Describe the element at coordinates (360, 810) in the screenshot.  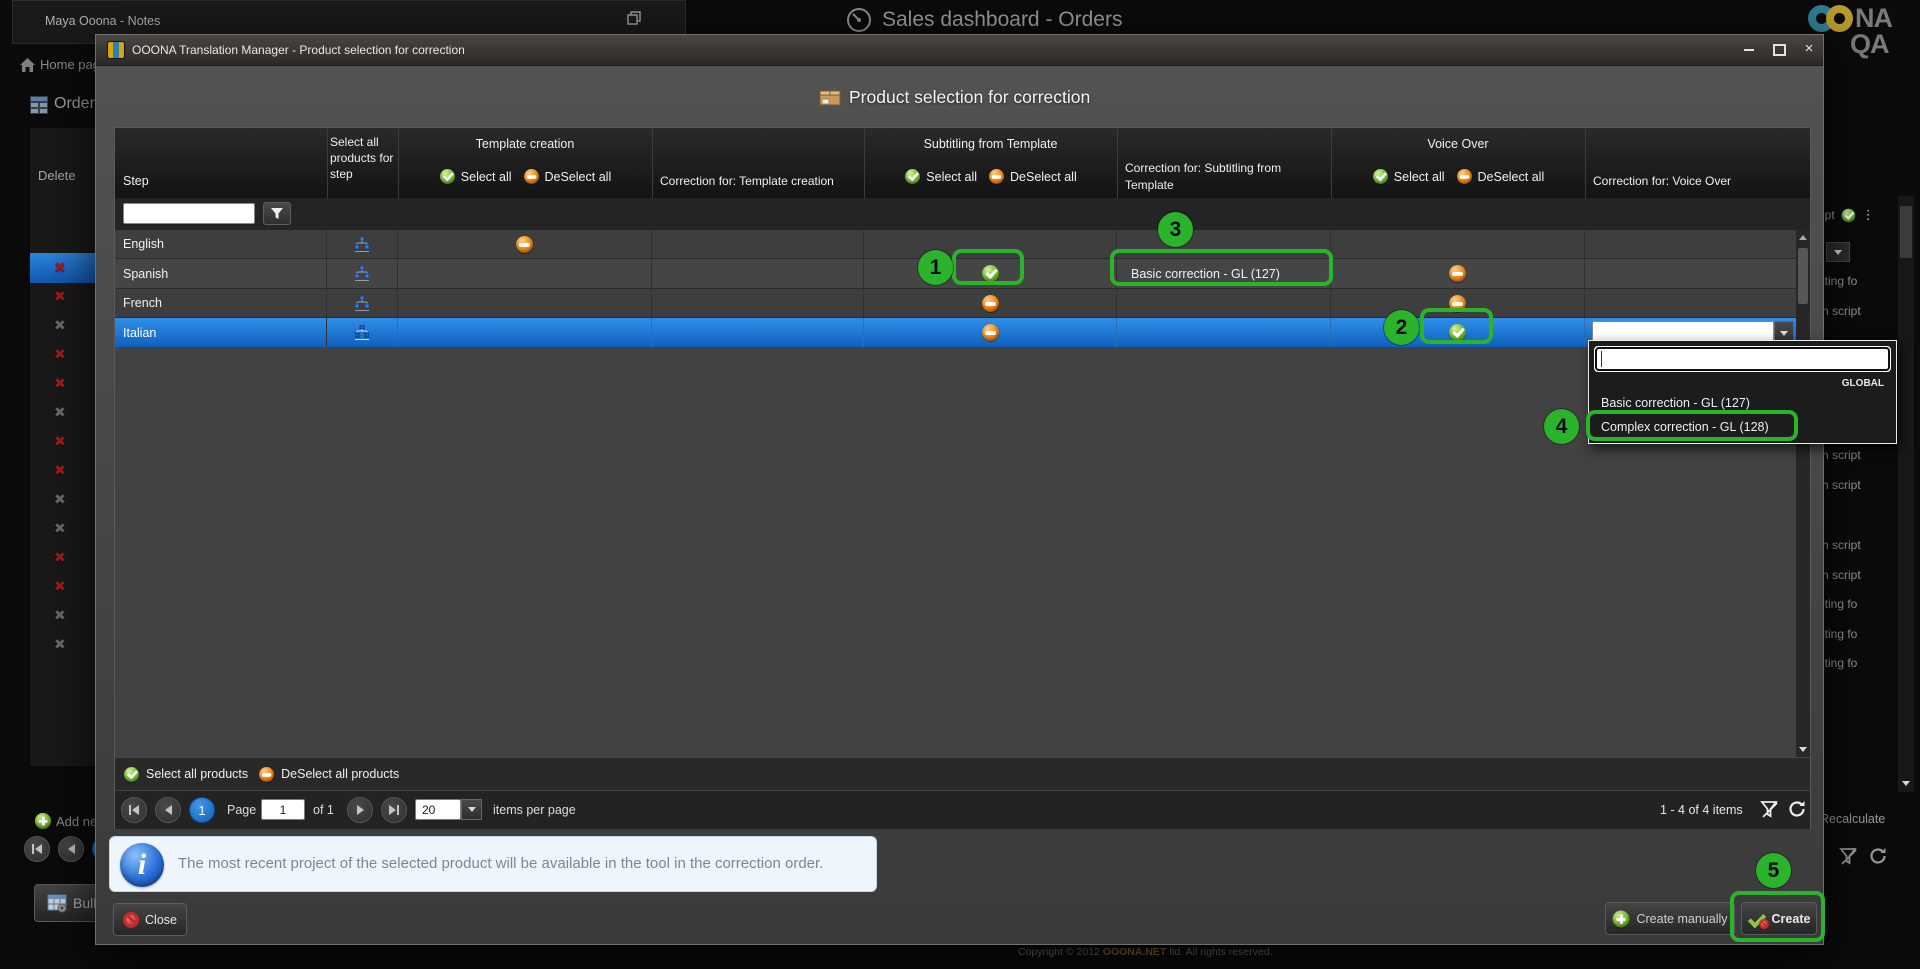
I see `pager-next-button` at that location.